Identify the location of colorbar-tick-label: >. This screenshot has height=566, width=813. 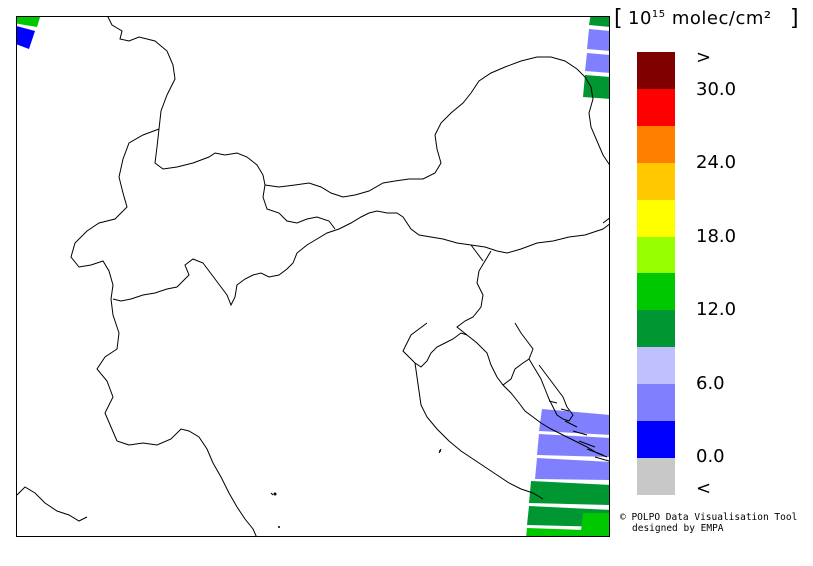
(704, 57).